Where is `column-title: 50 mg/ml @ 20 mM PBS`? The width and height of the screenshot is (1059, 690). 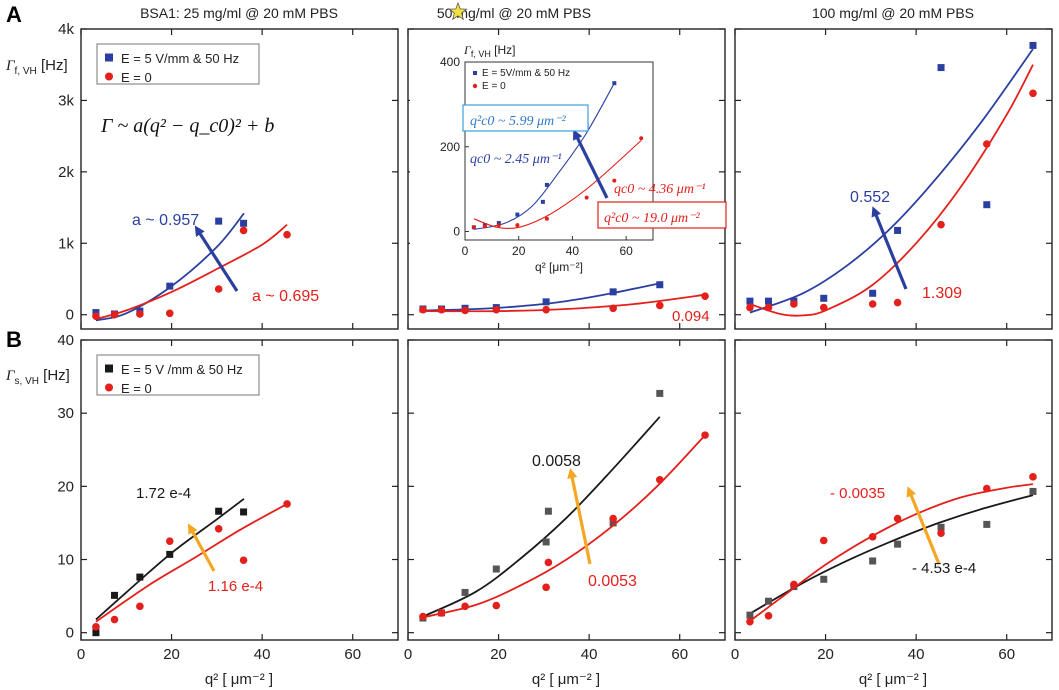 column-title: 50 mg/ml @ 20 mM PBS is located at coordinates (514, 13).